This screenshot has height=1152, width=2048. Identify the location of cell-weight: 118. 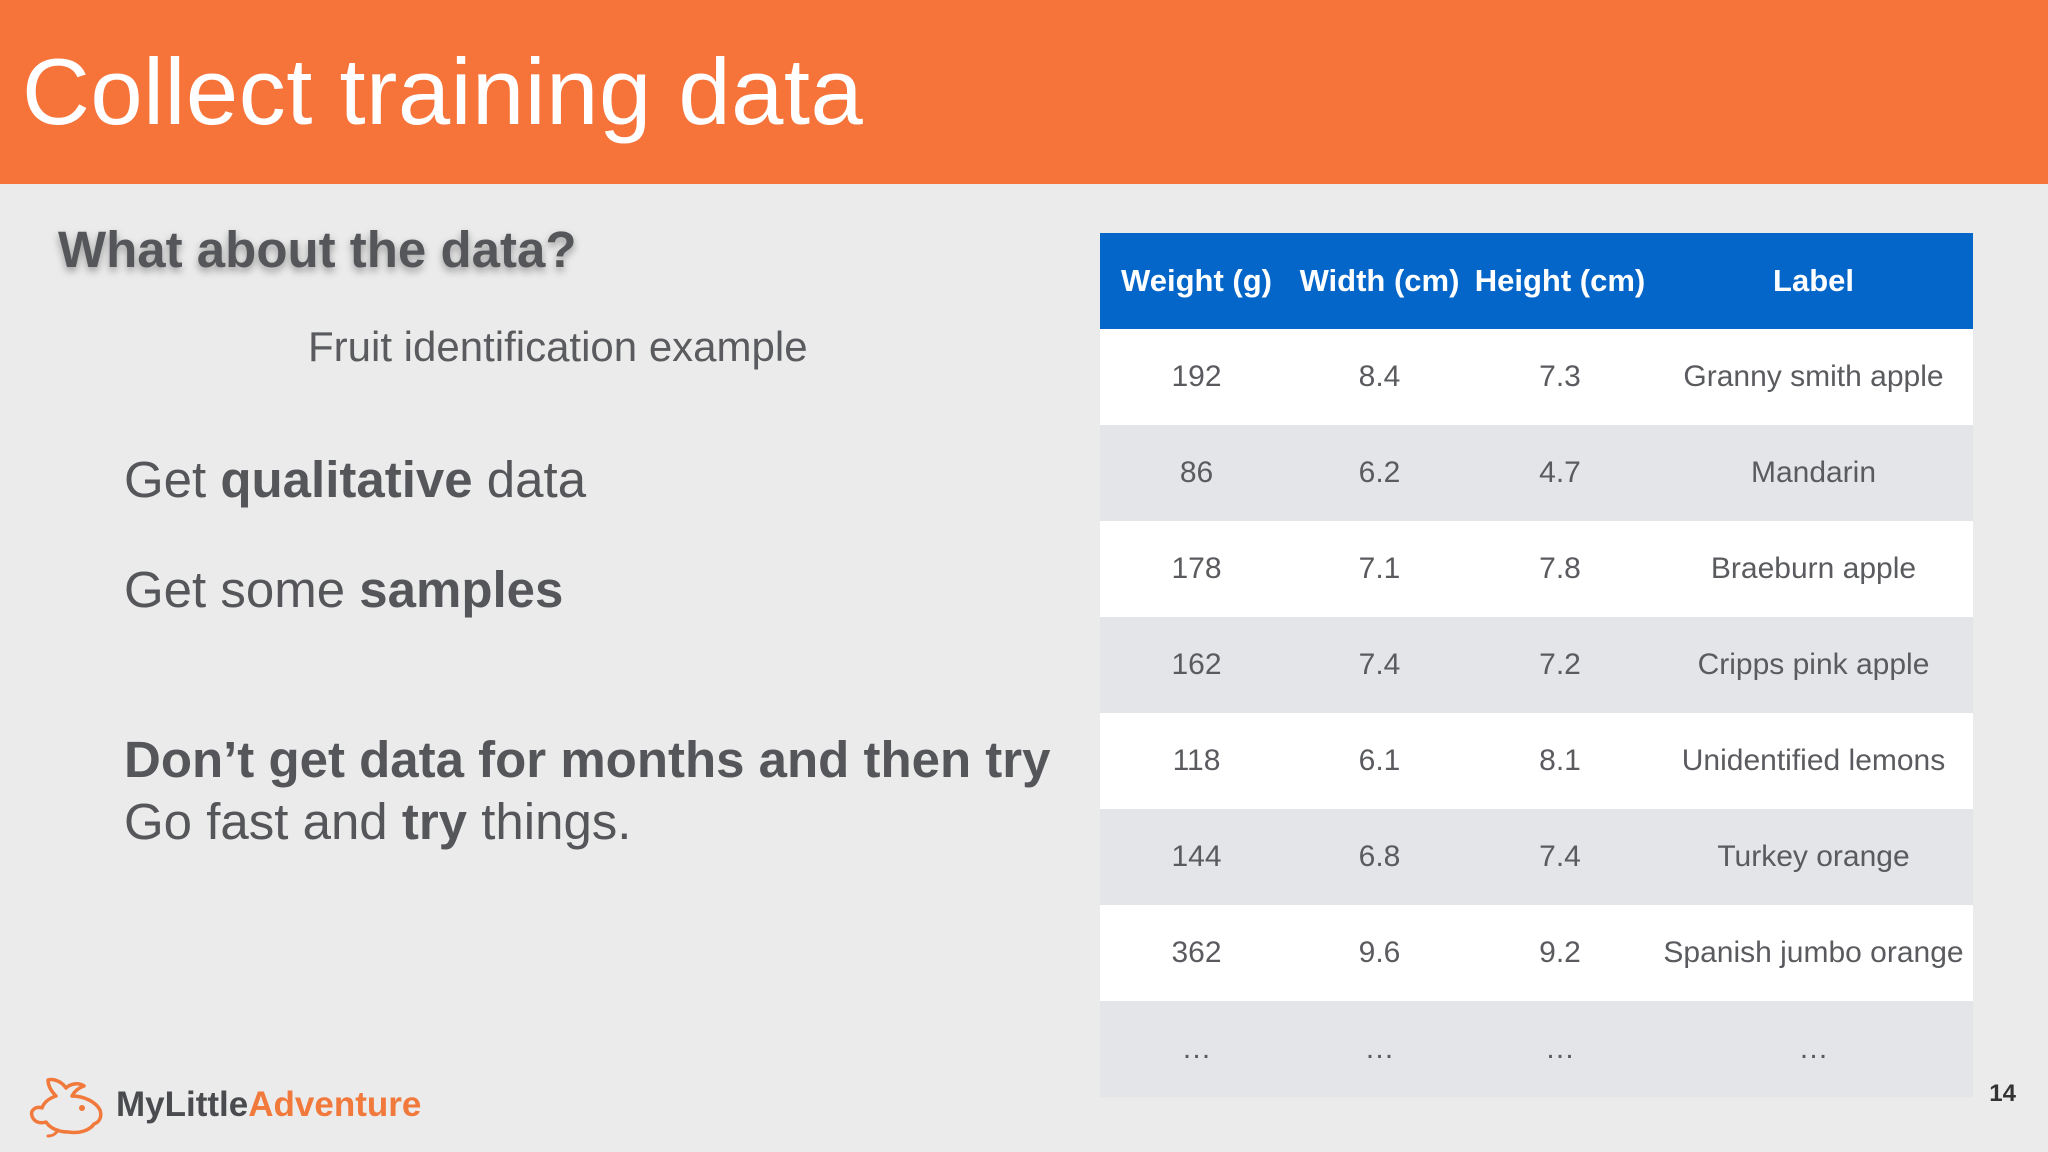
(1196, 761).